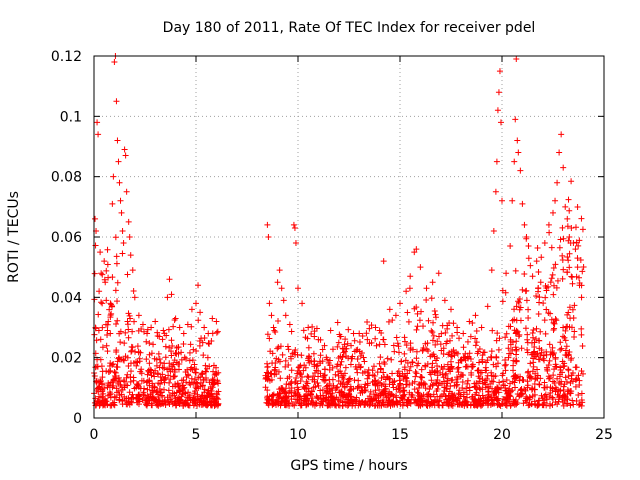 The image size is (640, 480). What do you see at coordinates (94, 435) in the screenshot?
I see `x-tick-label: 0` at bounding box center [94, 435].